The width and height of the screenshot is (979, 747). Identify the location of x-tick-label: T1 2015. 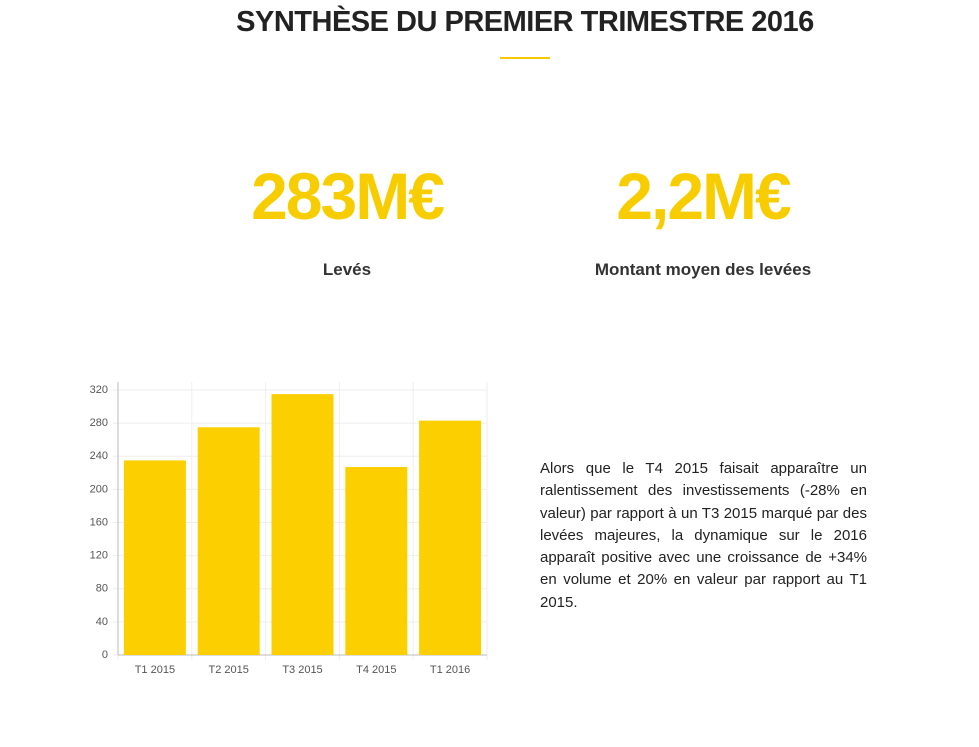
(155, 670).